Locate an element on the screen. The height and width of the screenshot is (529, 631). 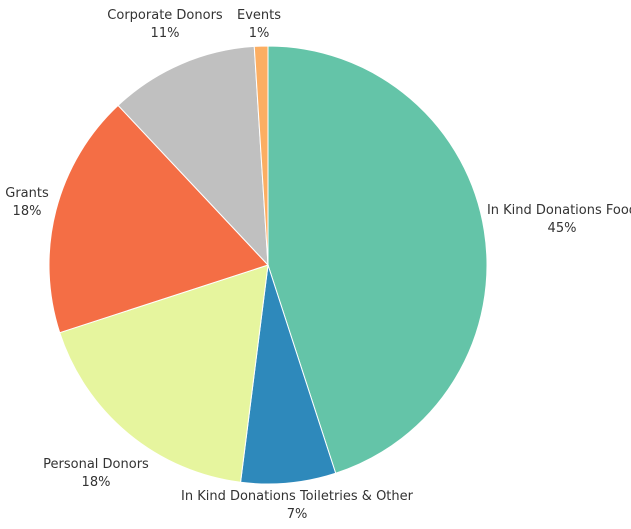
slice-percent-in-kind-donations-food: 45% is located at coordinates (562, 228).